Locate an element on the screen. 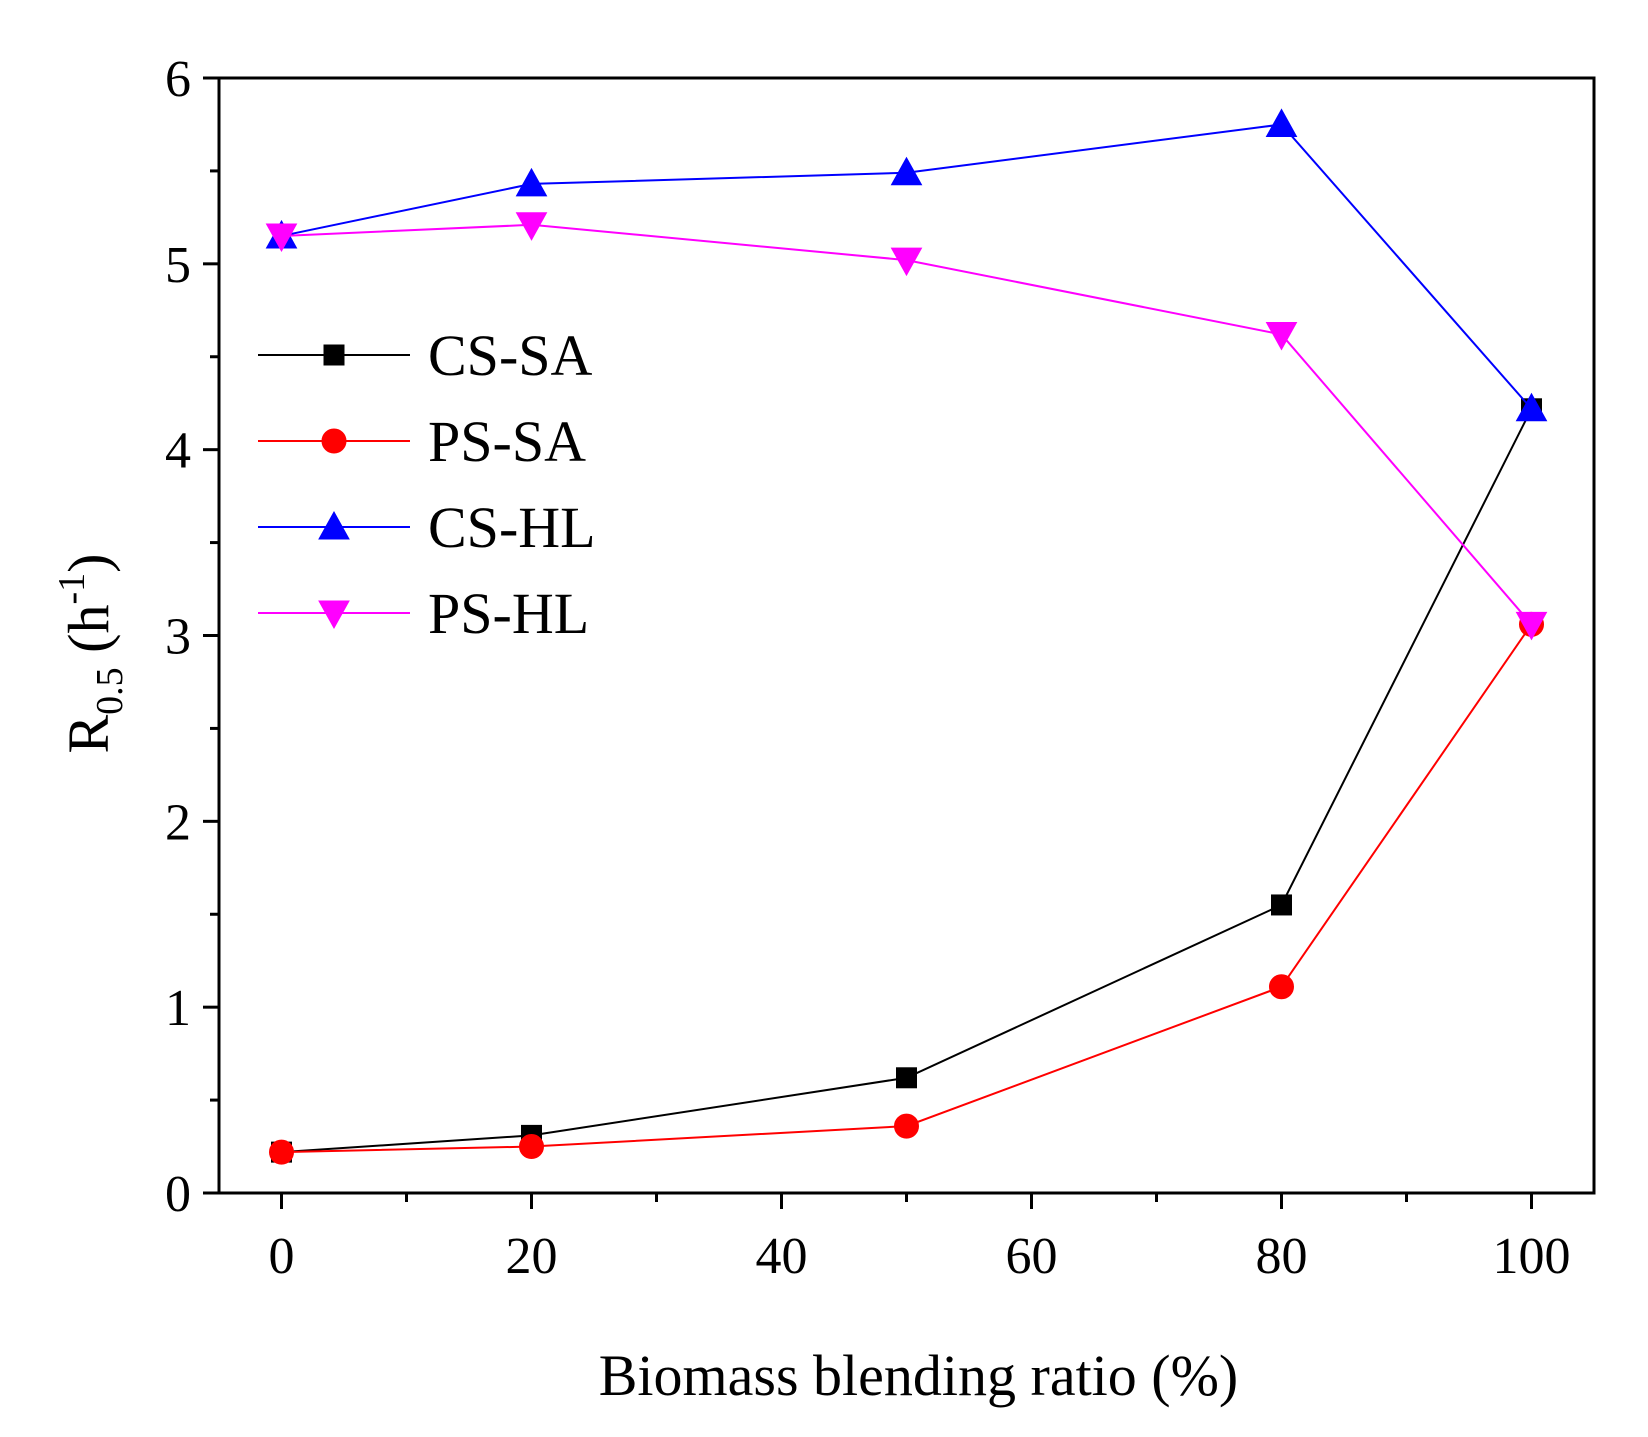 This screenshot has height=1437, width=1648. legend-item: PS-SA is located at coordinates (422, 441).